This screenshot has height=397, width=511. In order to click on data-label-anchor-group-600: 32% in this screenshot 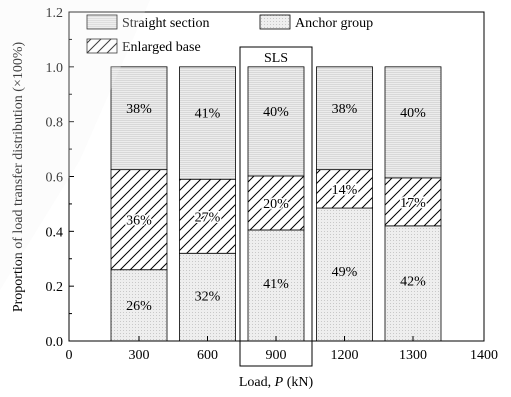, I will do `click(208, 297)`.